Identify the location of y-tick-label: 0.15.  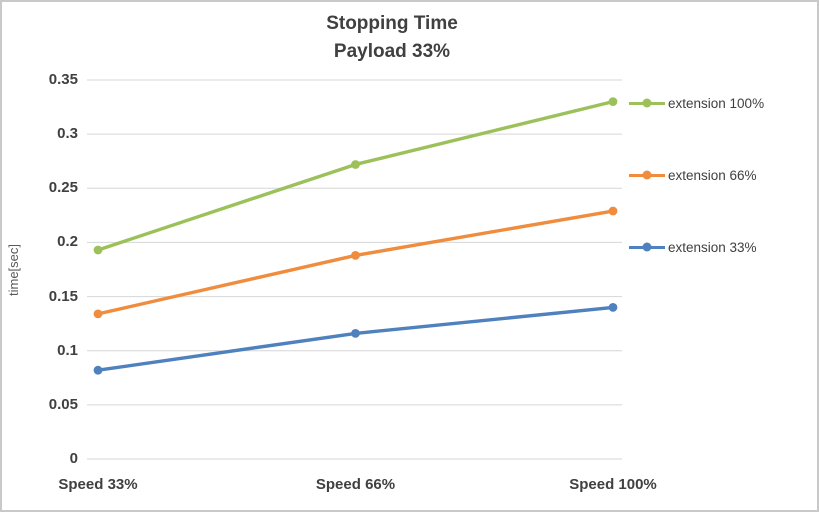
(63, 296).